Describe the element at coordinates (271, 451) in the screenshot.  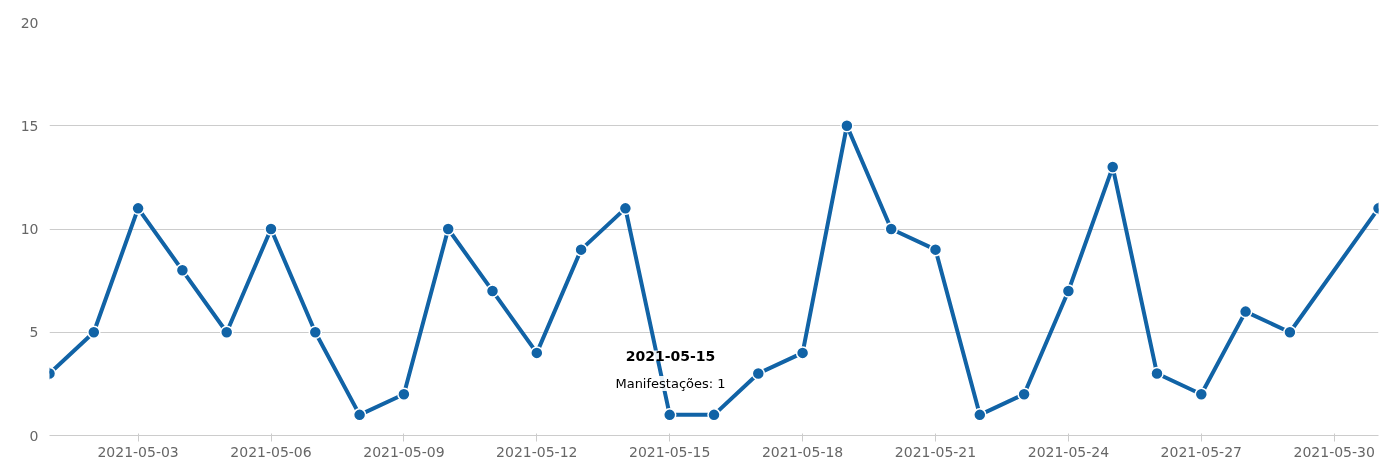
I see `x-tick-label: 2021-05-06` at that location.